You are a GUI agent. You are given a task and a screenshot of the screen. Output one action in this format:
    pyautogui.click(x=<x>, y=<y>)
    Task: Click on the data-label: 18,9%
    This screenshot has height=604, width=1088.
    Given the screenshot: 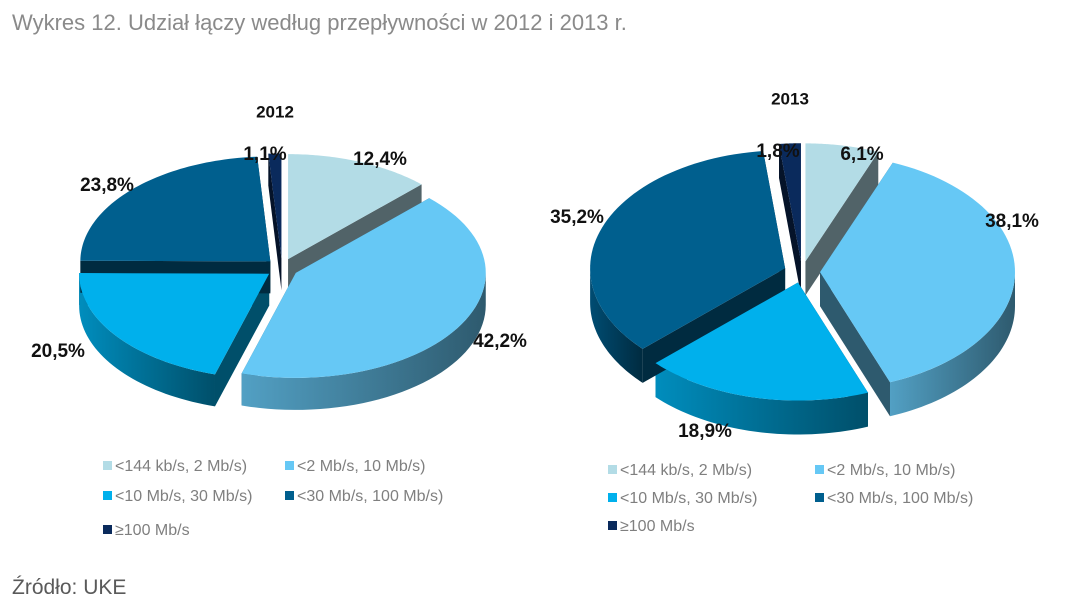 What is the action you would take?
    pyautogui.click(x=705, y=431)
    